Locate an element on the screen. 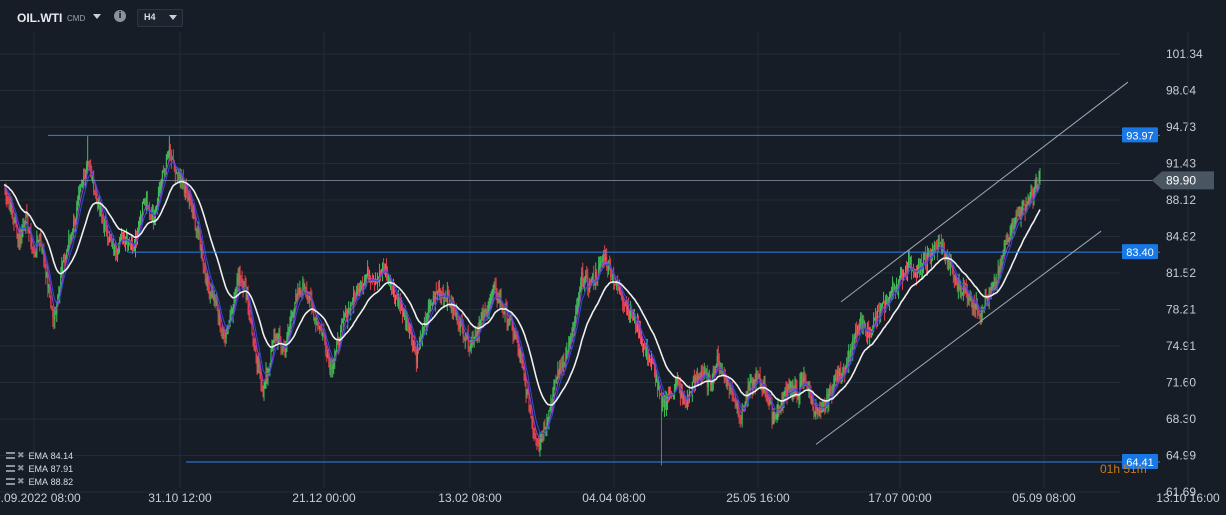 This screenshot has width=1226, height=515. x-tick-label: 25.05 16:00 is located at coordinates (758, 498).